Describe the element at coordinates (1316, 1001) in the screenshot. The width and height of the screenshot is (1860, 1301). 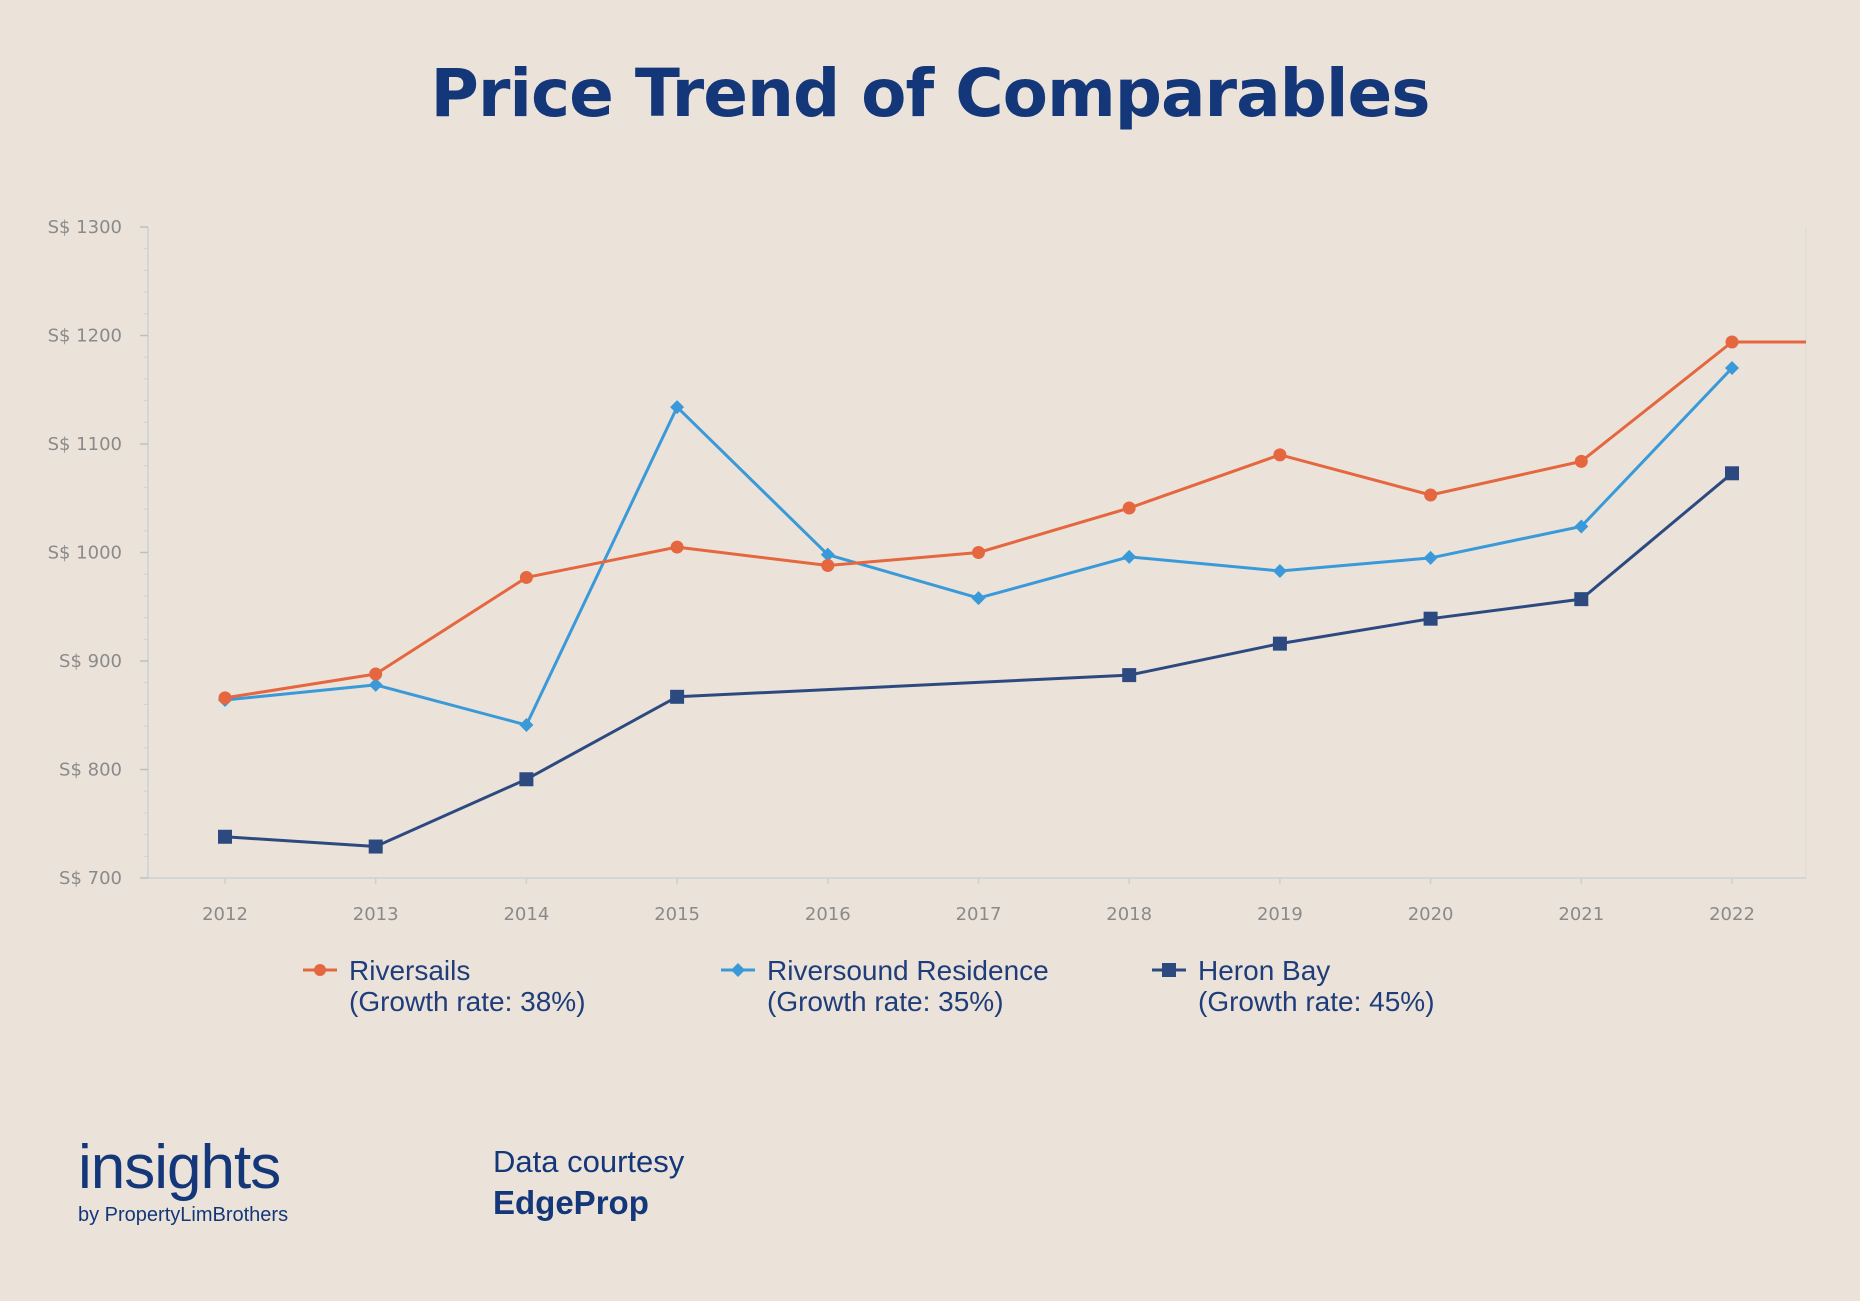
I see `legend-note: (Growth rate: 45%)` at that location.